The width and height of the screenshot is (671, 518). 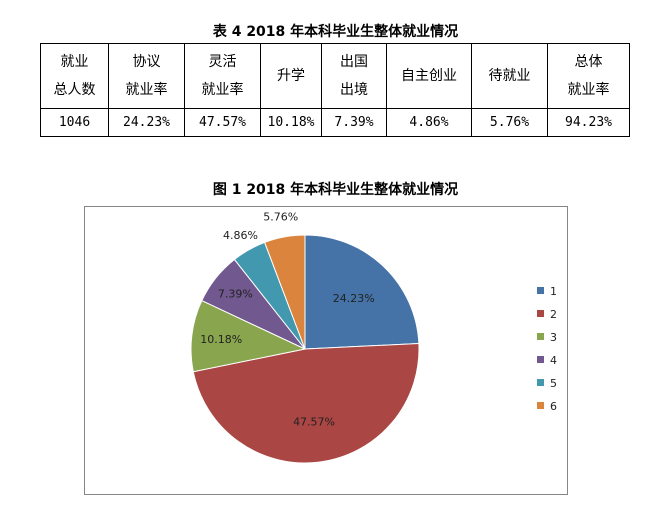 What do you see at coordinates (588, 76) in the screenshot?
I see `header-cell-overall-rate: 总体 就业率` at bounding box center [588, 76].